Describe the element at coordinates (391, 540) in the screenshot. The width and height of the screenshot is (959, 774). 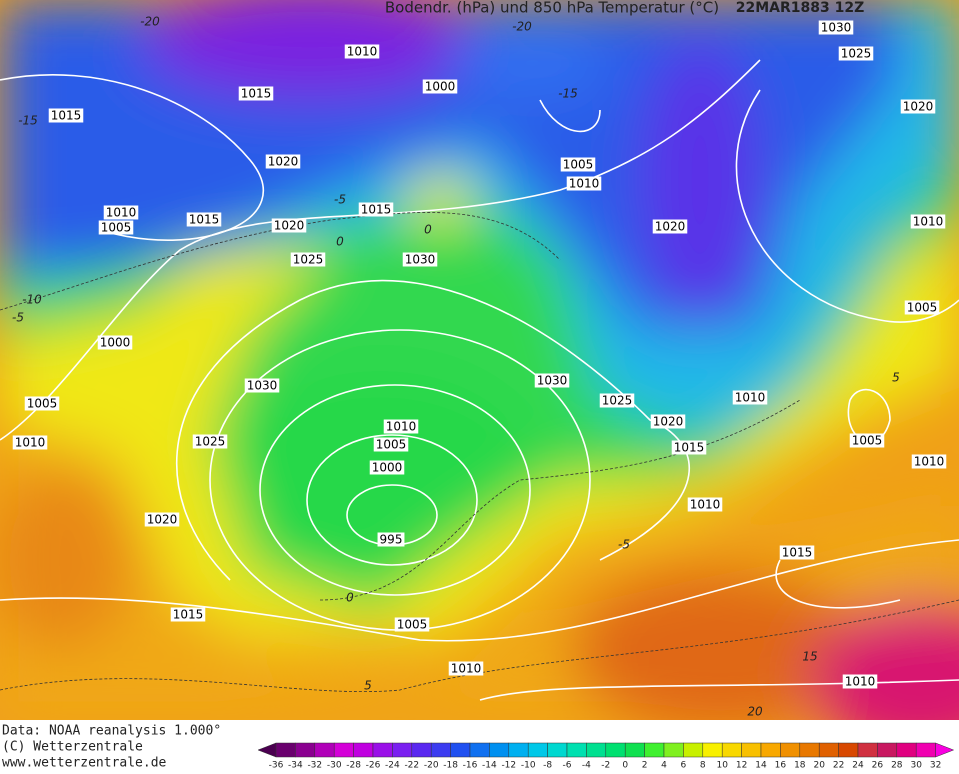
I see `isobar-label: 995` at that location.